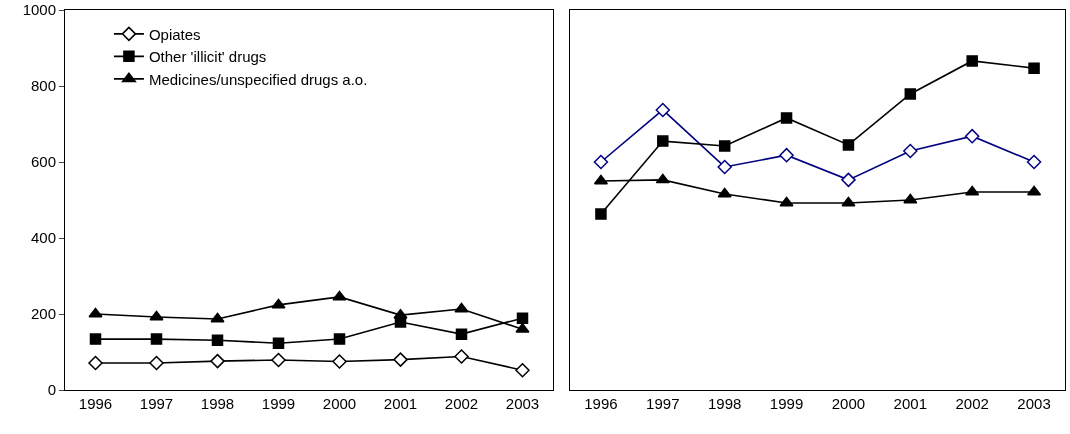 The width and height of the screenshot is (1070, 434). I want to click on legend-label: Other 'illicit' drugs, so click(207, 57).